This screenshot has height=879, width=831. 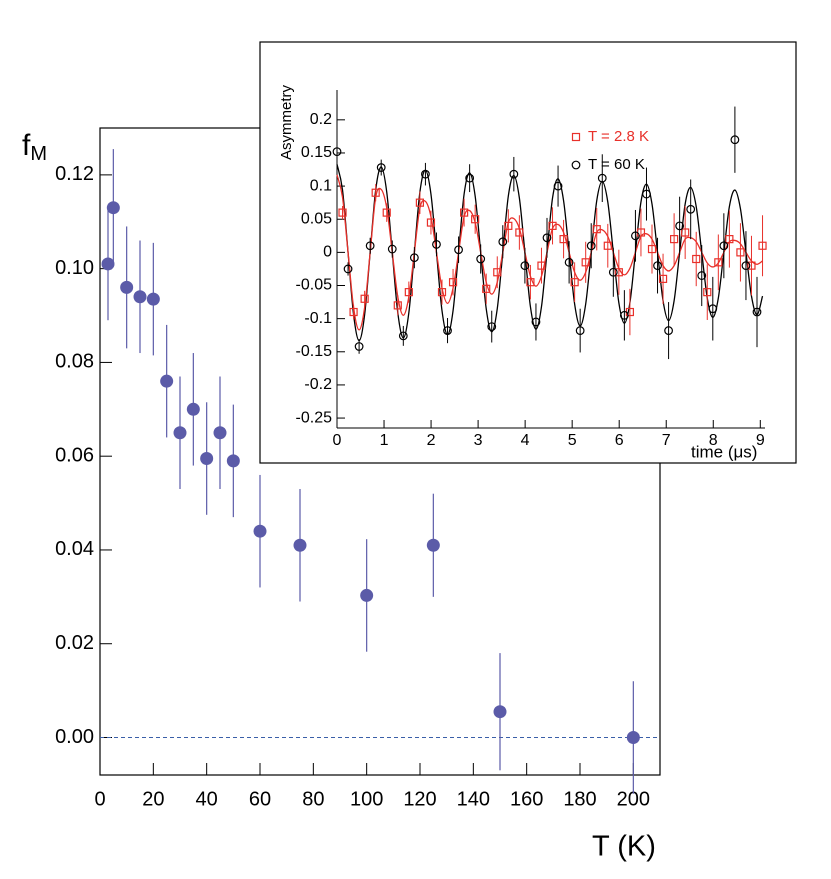 I want to click on x-tick-label: 6, so click(x=619, y=440).